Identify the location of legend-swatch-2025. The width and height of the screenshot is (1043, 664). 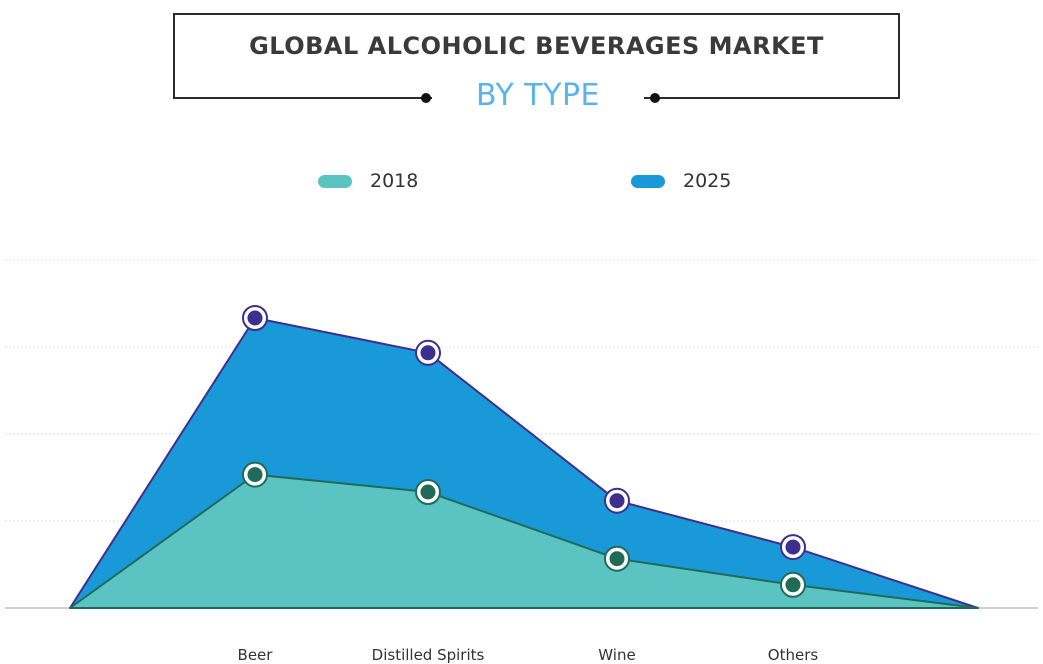
(648, 181).